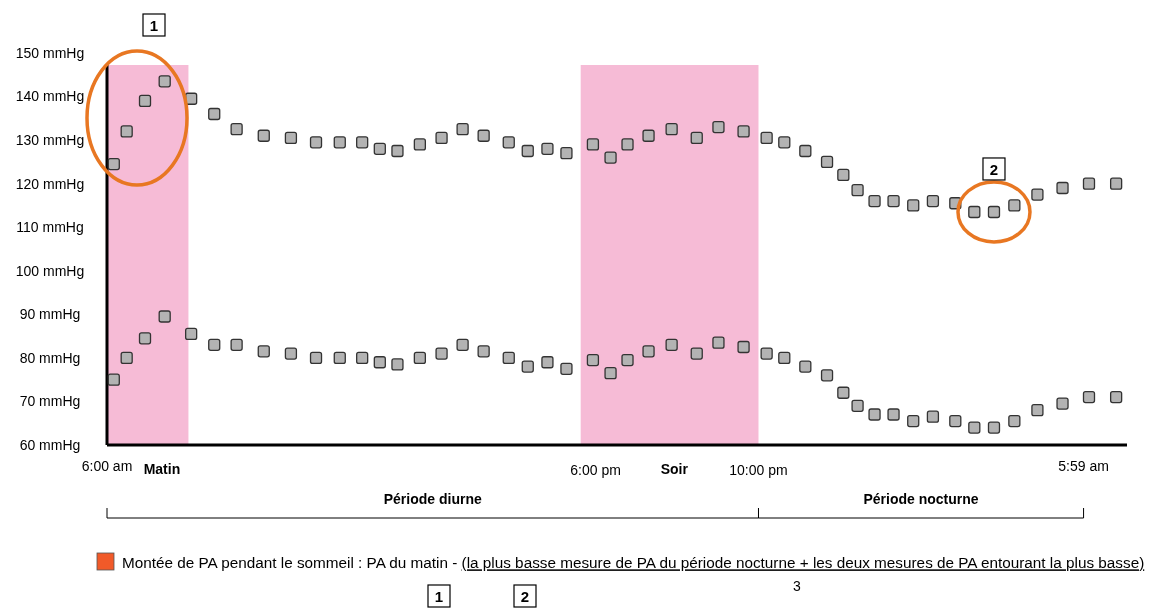  What do you see at coordinates (50, 52) in the screenshot?
I see `y-tick-label: 150 mmHg` at bounding box center [50, 52].